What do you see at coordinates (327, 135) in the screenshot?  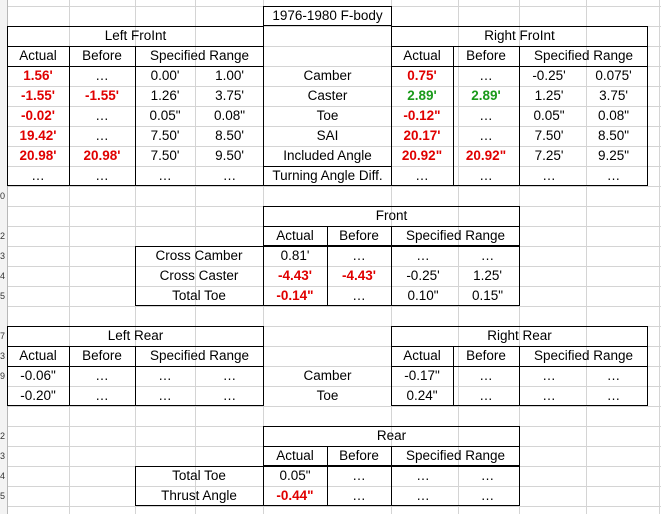 I see `parameter-label: SAI` at bounding box center [327, 135].